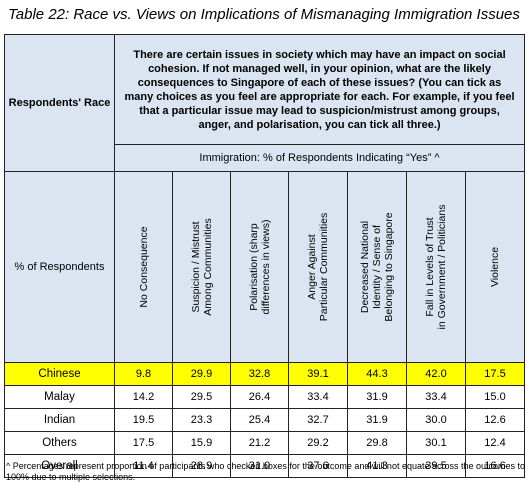  I want to click on column-header-line: Particular Communities, so click(324, 267).